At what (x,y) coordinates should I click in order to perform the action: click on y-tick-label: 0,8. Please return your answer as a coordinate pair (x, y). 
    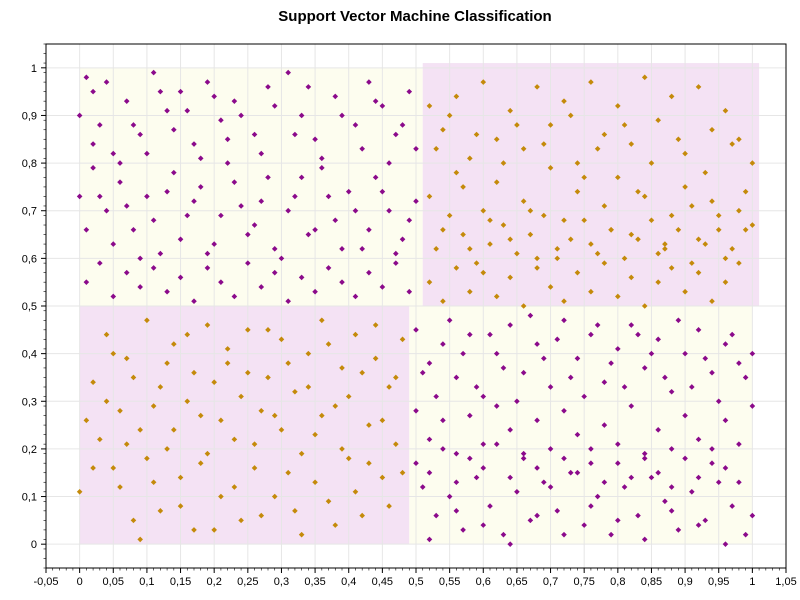
    Looking at the image, I should click on (29, 164).